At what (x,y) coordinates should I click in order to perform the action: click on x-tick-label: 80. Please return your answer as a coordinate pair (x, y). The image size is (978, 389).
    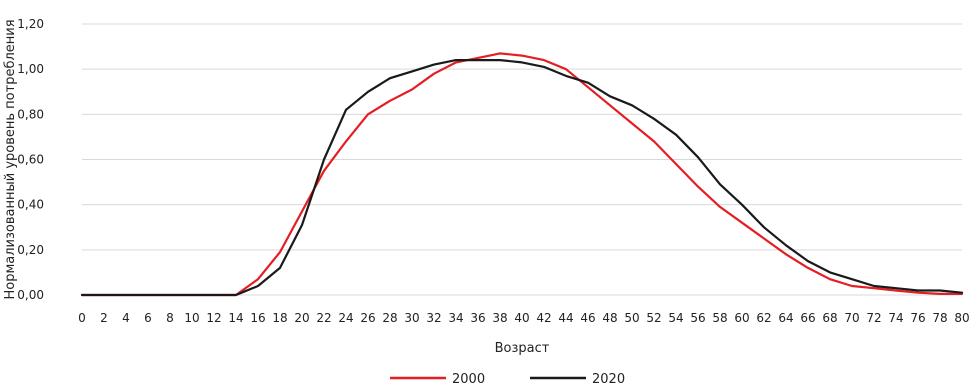
    Looking at the image, I should click on (961, 318).